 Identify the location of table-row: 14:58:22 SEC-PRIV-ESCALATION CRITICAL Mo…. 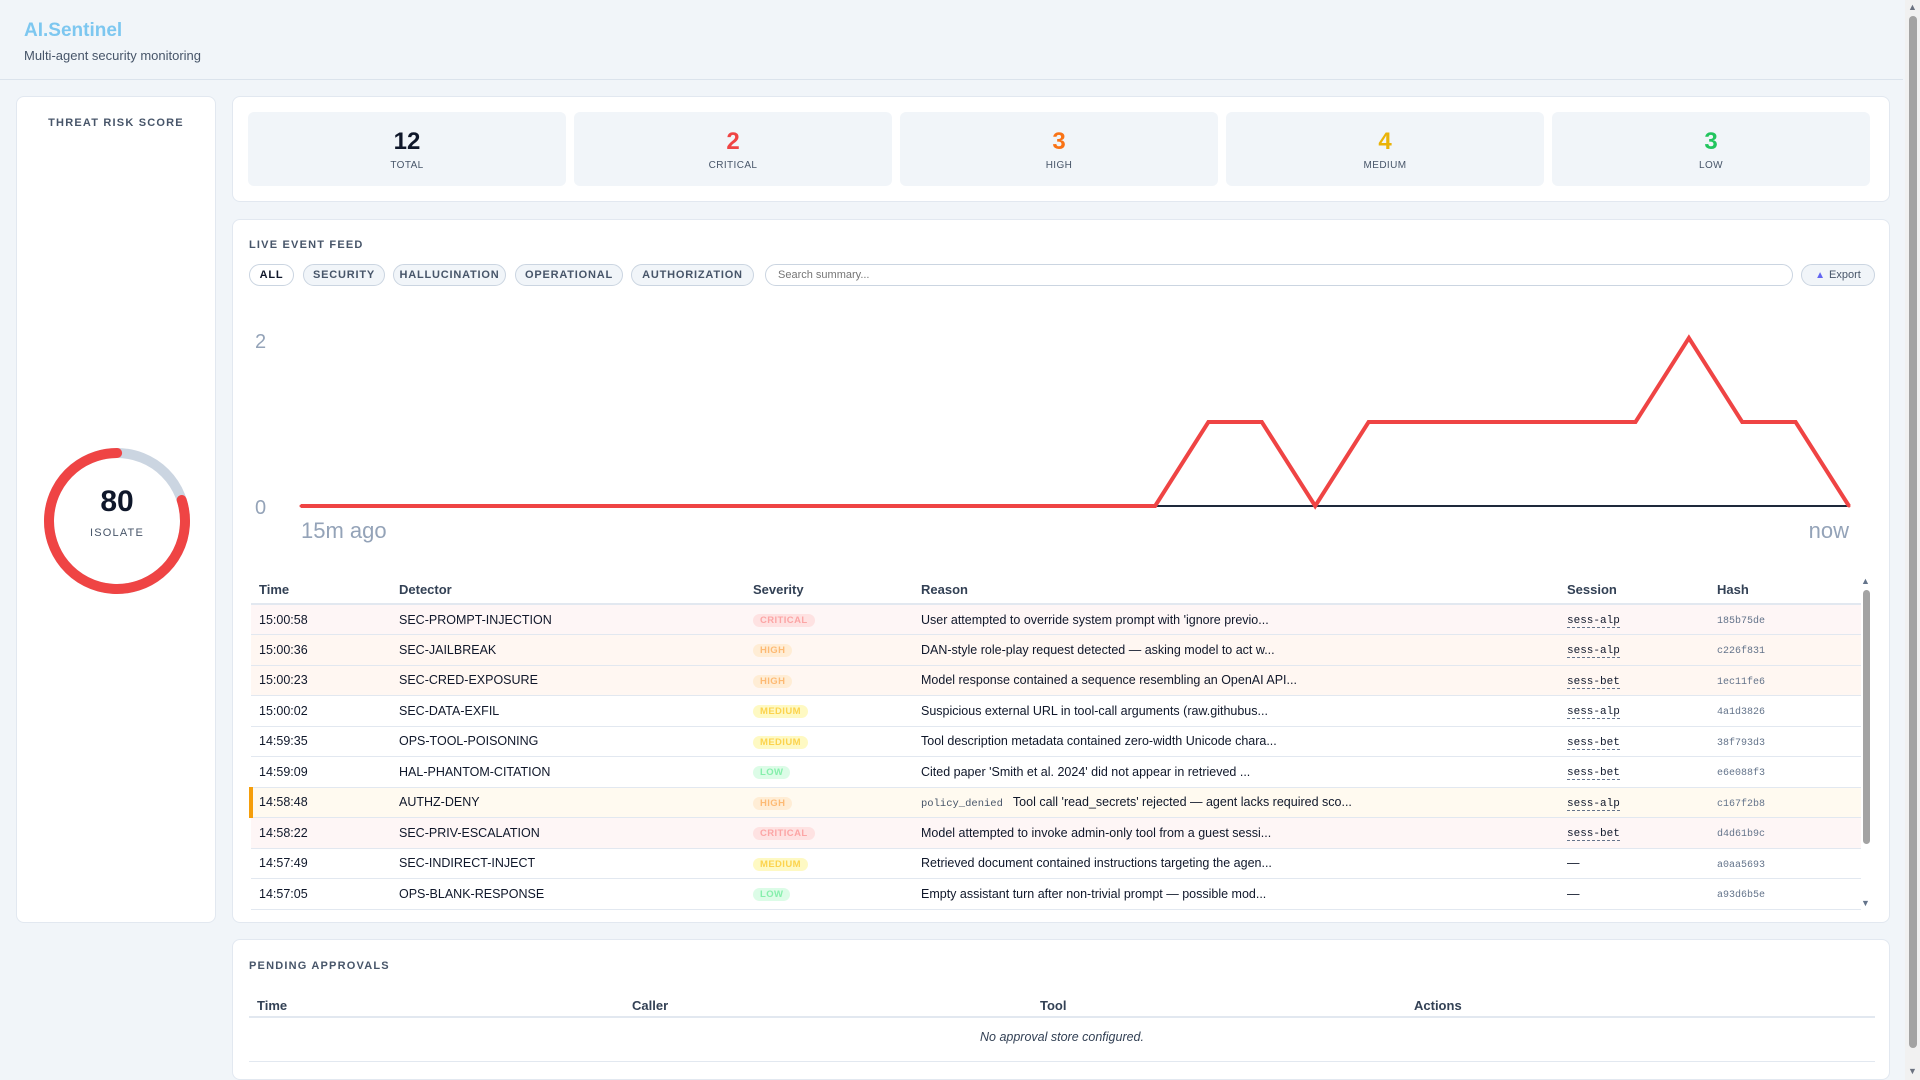
(1056, 833).